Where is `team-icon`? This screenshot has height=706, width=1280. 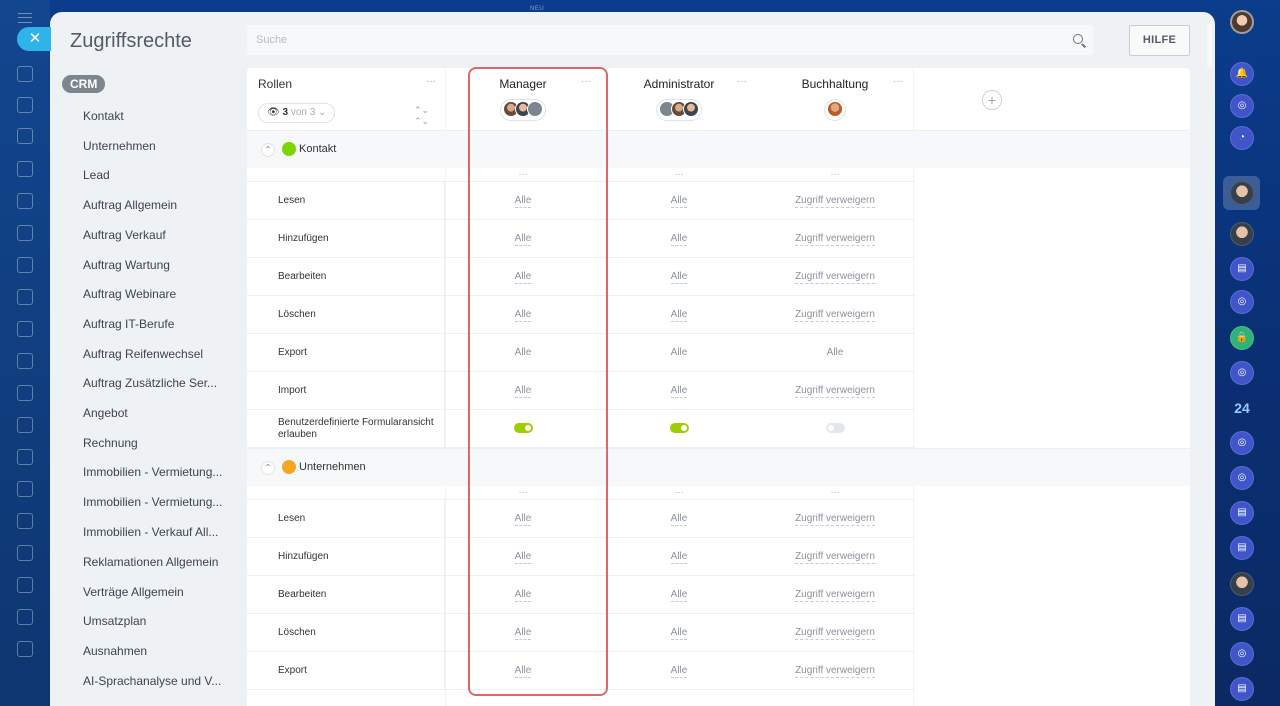
team-icon is located at coordinates (25, 585).